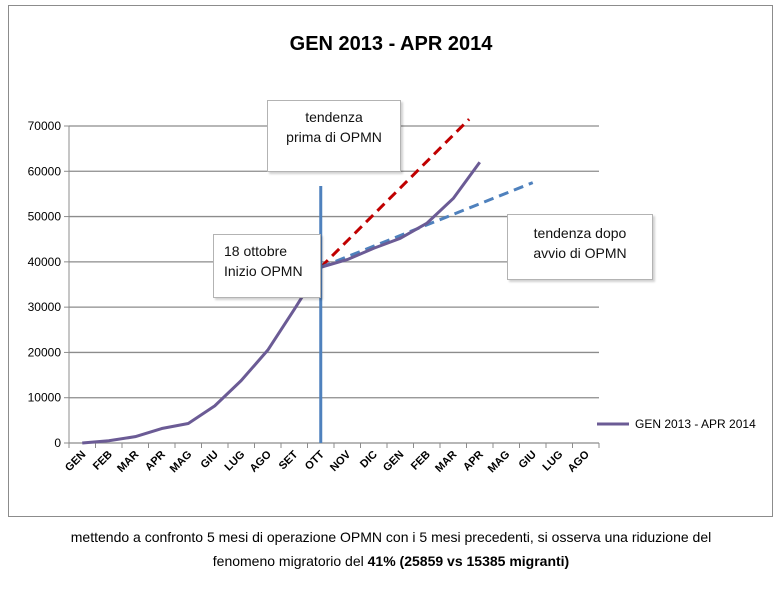 The width and height of the screenshot is (782, 600). I want to click on x-tick-label: NOV, so click(341, 461).